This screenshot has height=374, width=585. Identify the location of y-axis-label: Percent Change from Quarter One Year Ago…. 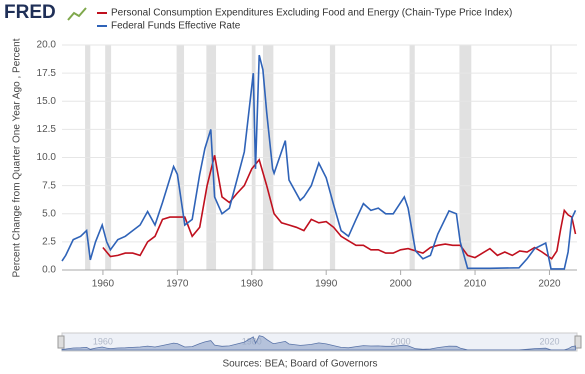
(17, 157).